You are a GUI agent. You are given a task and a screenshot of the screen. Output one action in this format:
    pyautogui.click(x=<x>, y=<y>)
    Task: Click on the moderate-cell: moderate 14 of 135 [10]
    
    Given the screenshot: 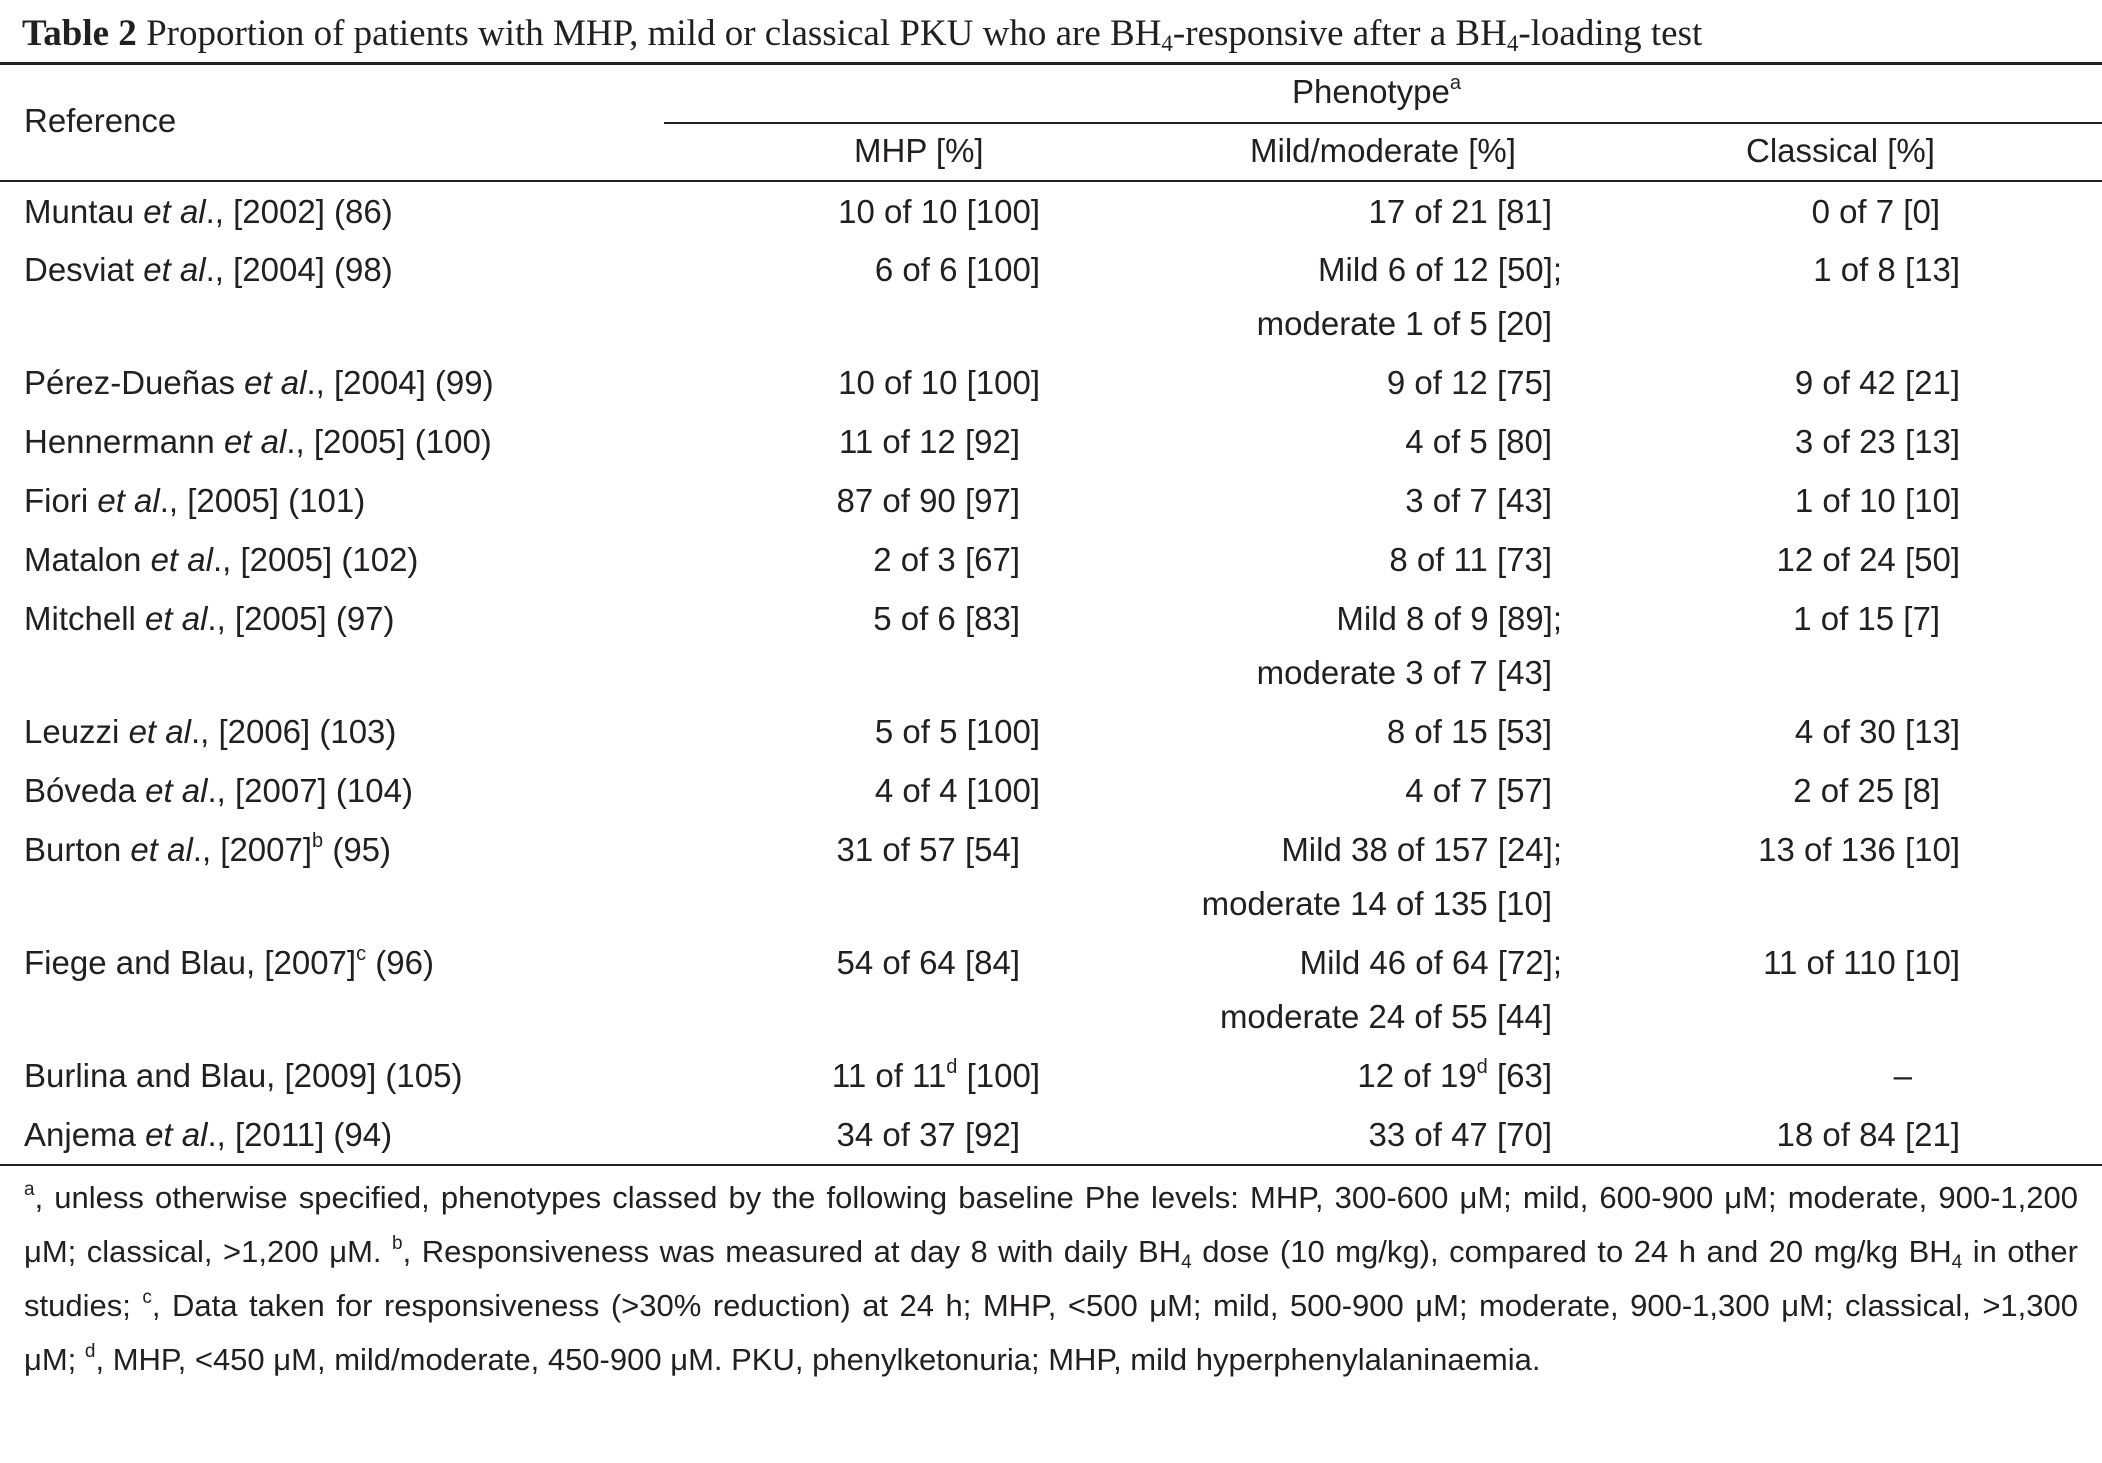 What is the action you would take?
    pyautogui.click(x=1376, y=903)
    